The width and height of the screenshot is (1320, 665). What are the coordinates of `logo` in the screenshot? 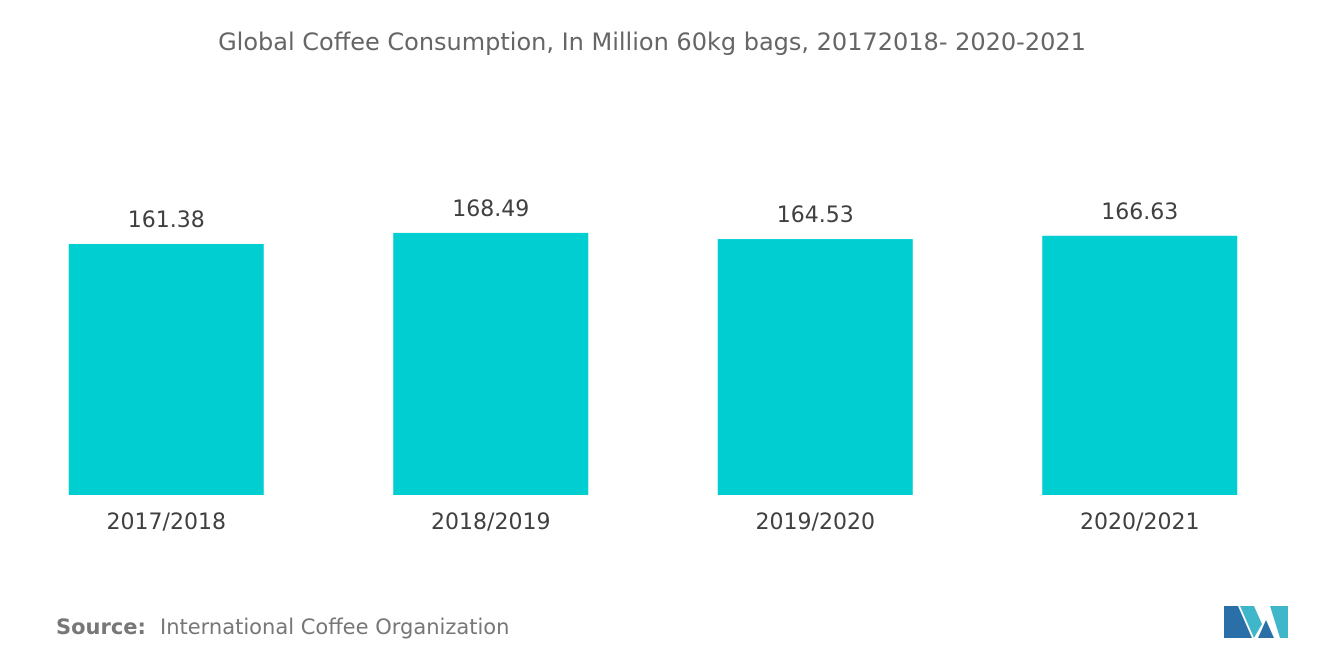 It's located at (1256, 622).